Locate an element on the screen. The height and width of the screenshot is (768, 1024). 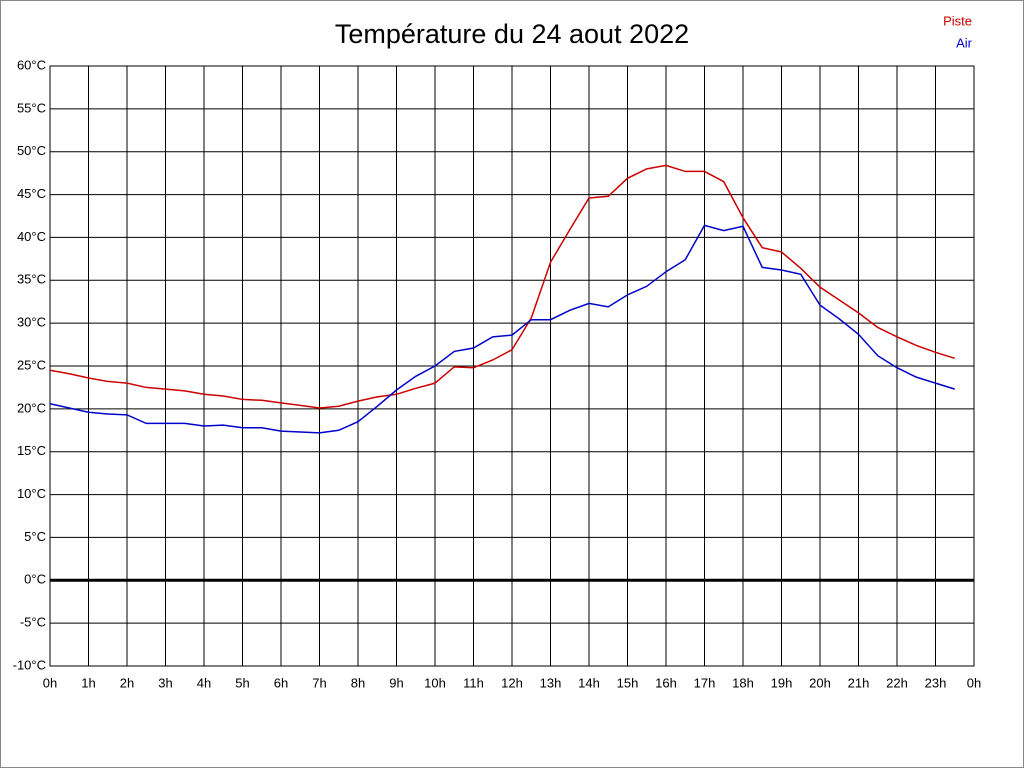
y-tick-label: 5°C is located at coordinates (35, 536).